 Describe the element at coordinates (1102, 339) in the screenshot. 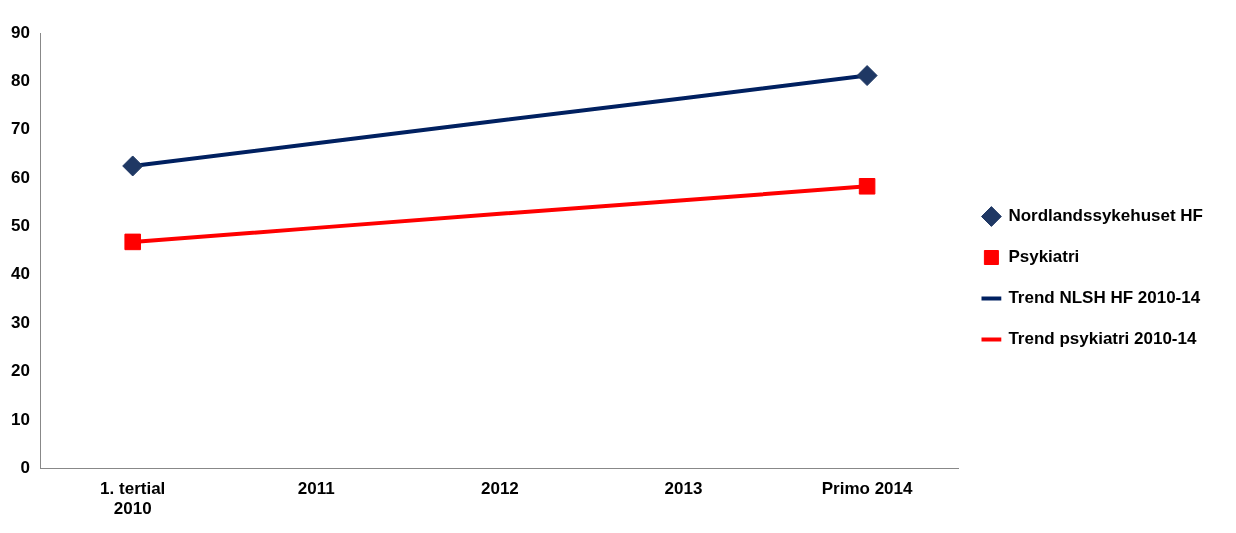

I see `legend-label: Trend psykiatri 2010-14` at that location.